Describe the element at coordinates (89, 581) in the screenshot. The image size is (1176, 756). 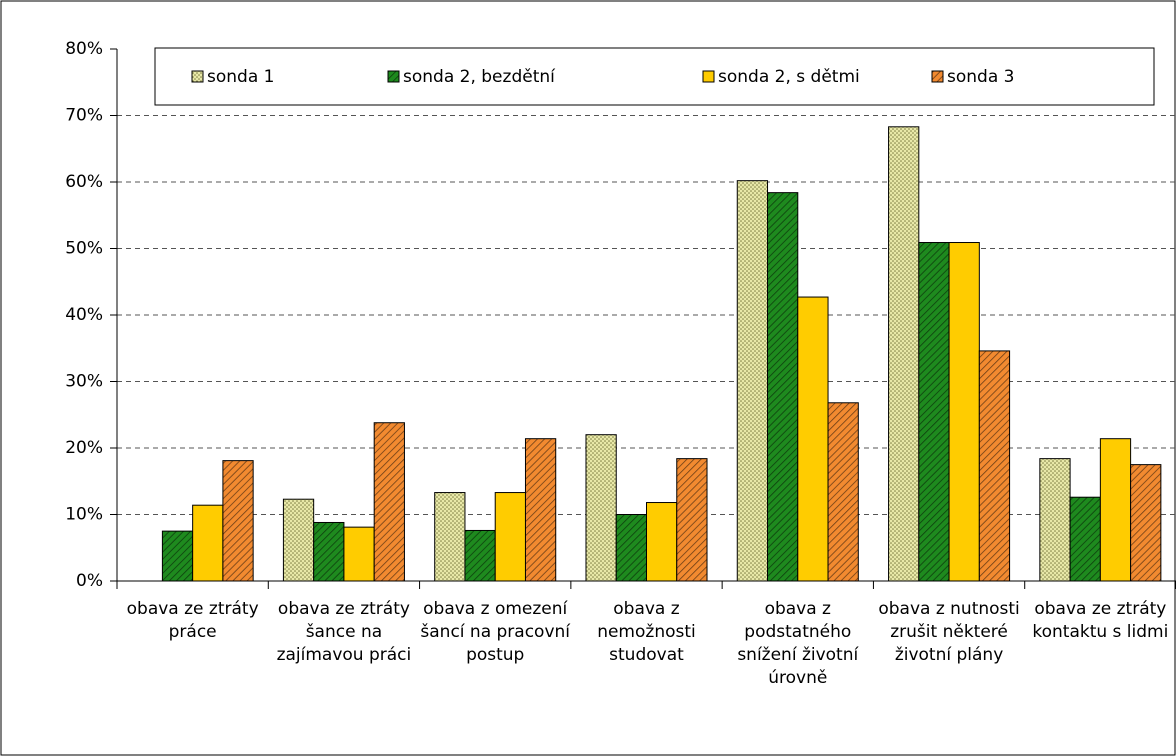
I see `y-tick-label: 0%` at that location.